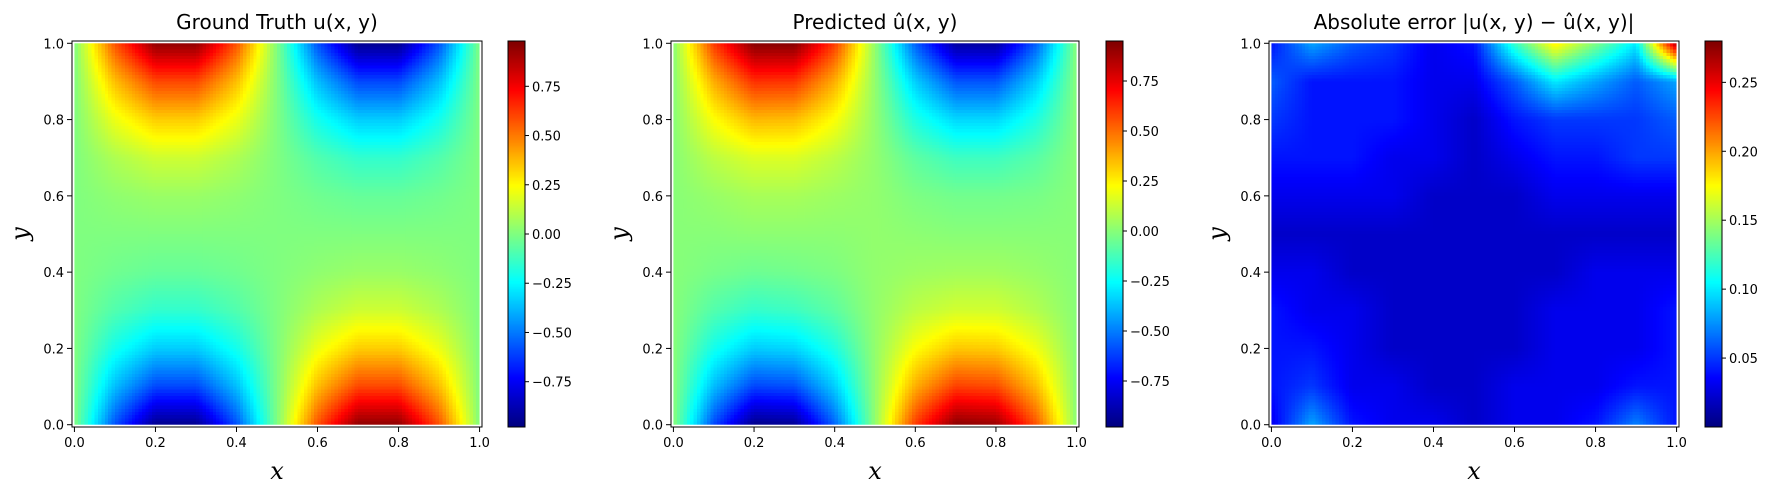  What do you see at coordinates (1743, 152) in the screenshot?
I see `colorbar-tick-label: 0.20` at bounding box center [1743, 152].